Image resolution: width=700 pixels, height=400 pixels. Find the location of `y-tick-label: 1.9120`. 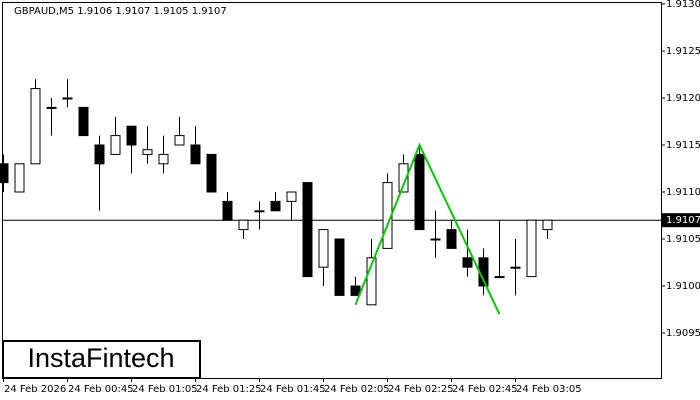

y-tick-label: 1.9120 is located at coordinates (683, 98).